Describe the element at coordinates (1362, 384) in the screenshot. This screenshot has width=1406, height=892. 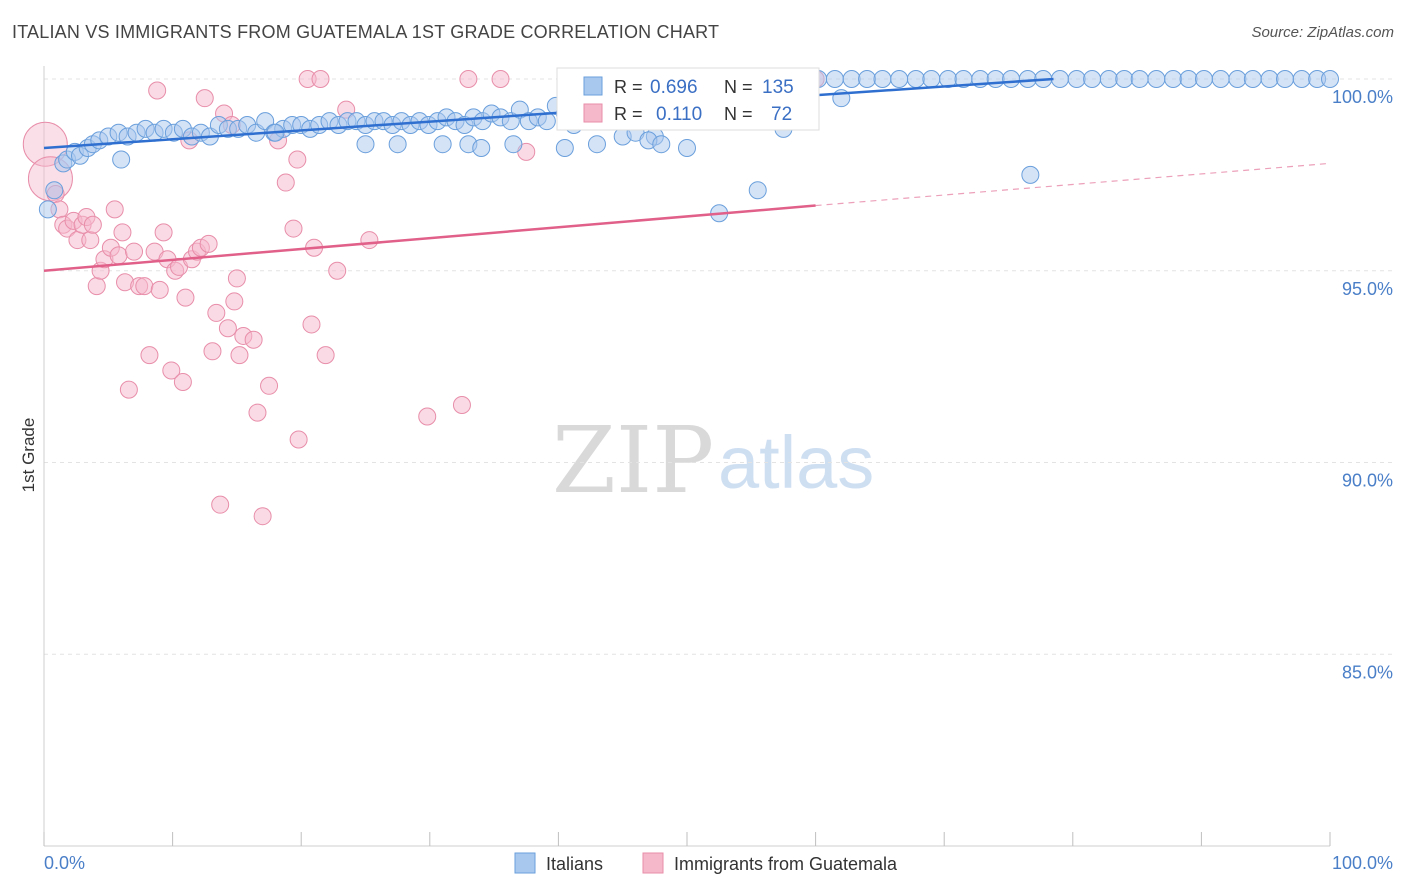
I see `y-tick-labels: 85.0% 90.0% 95.0% 100.0%` at that location.